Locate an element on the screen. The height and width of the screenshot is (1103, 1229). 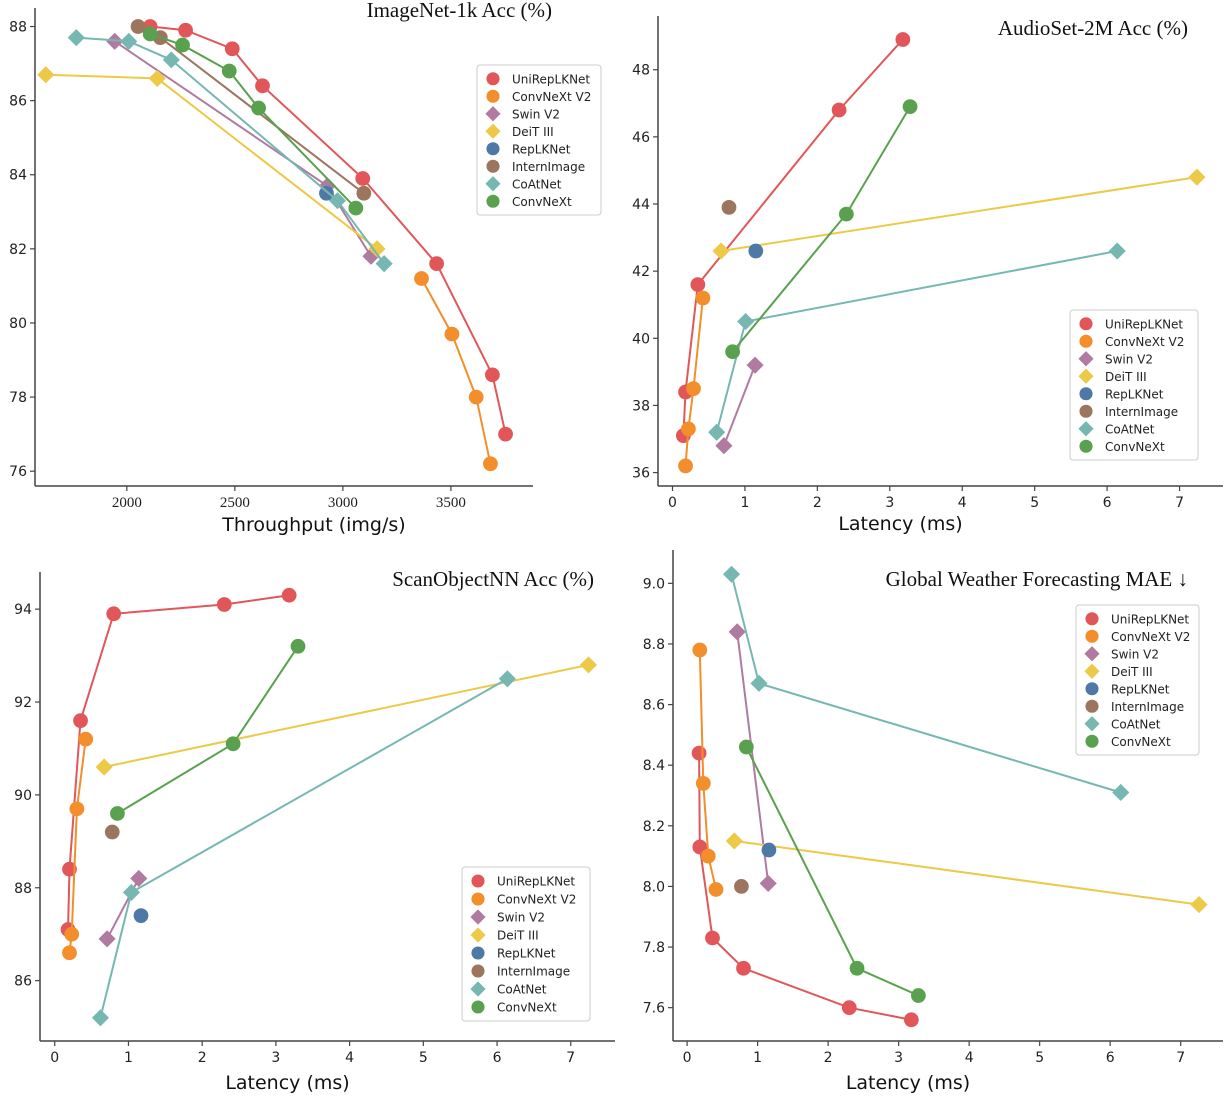
legend-label: ConvNeXt V2 is located at coordinates (536, 900).